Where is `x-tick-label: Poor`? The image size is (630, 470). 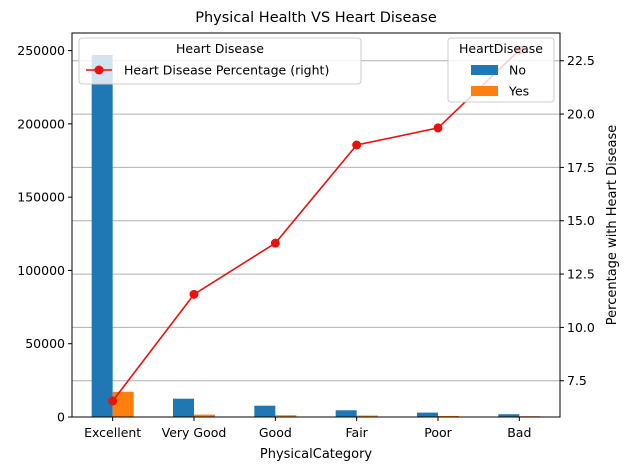
x-tick-label: Poor is located at coordinates (438, 432).